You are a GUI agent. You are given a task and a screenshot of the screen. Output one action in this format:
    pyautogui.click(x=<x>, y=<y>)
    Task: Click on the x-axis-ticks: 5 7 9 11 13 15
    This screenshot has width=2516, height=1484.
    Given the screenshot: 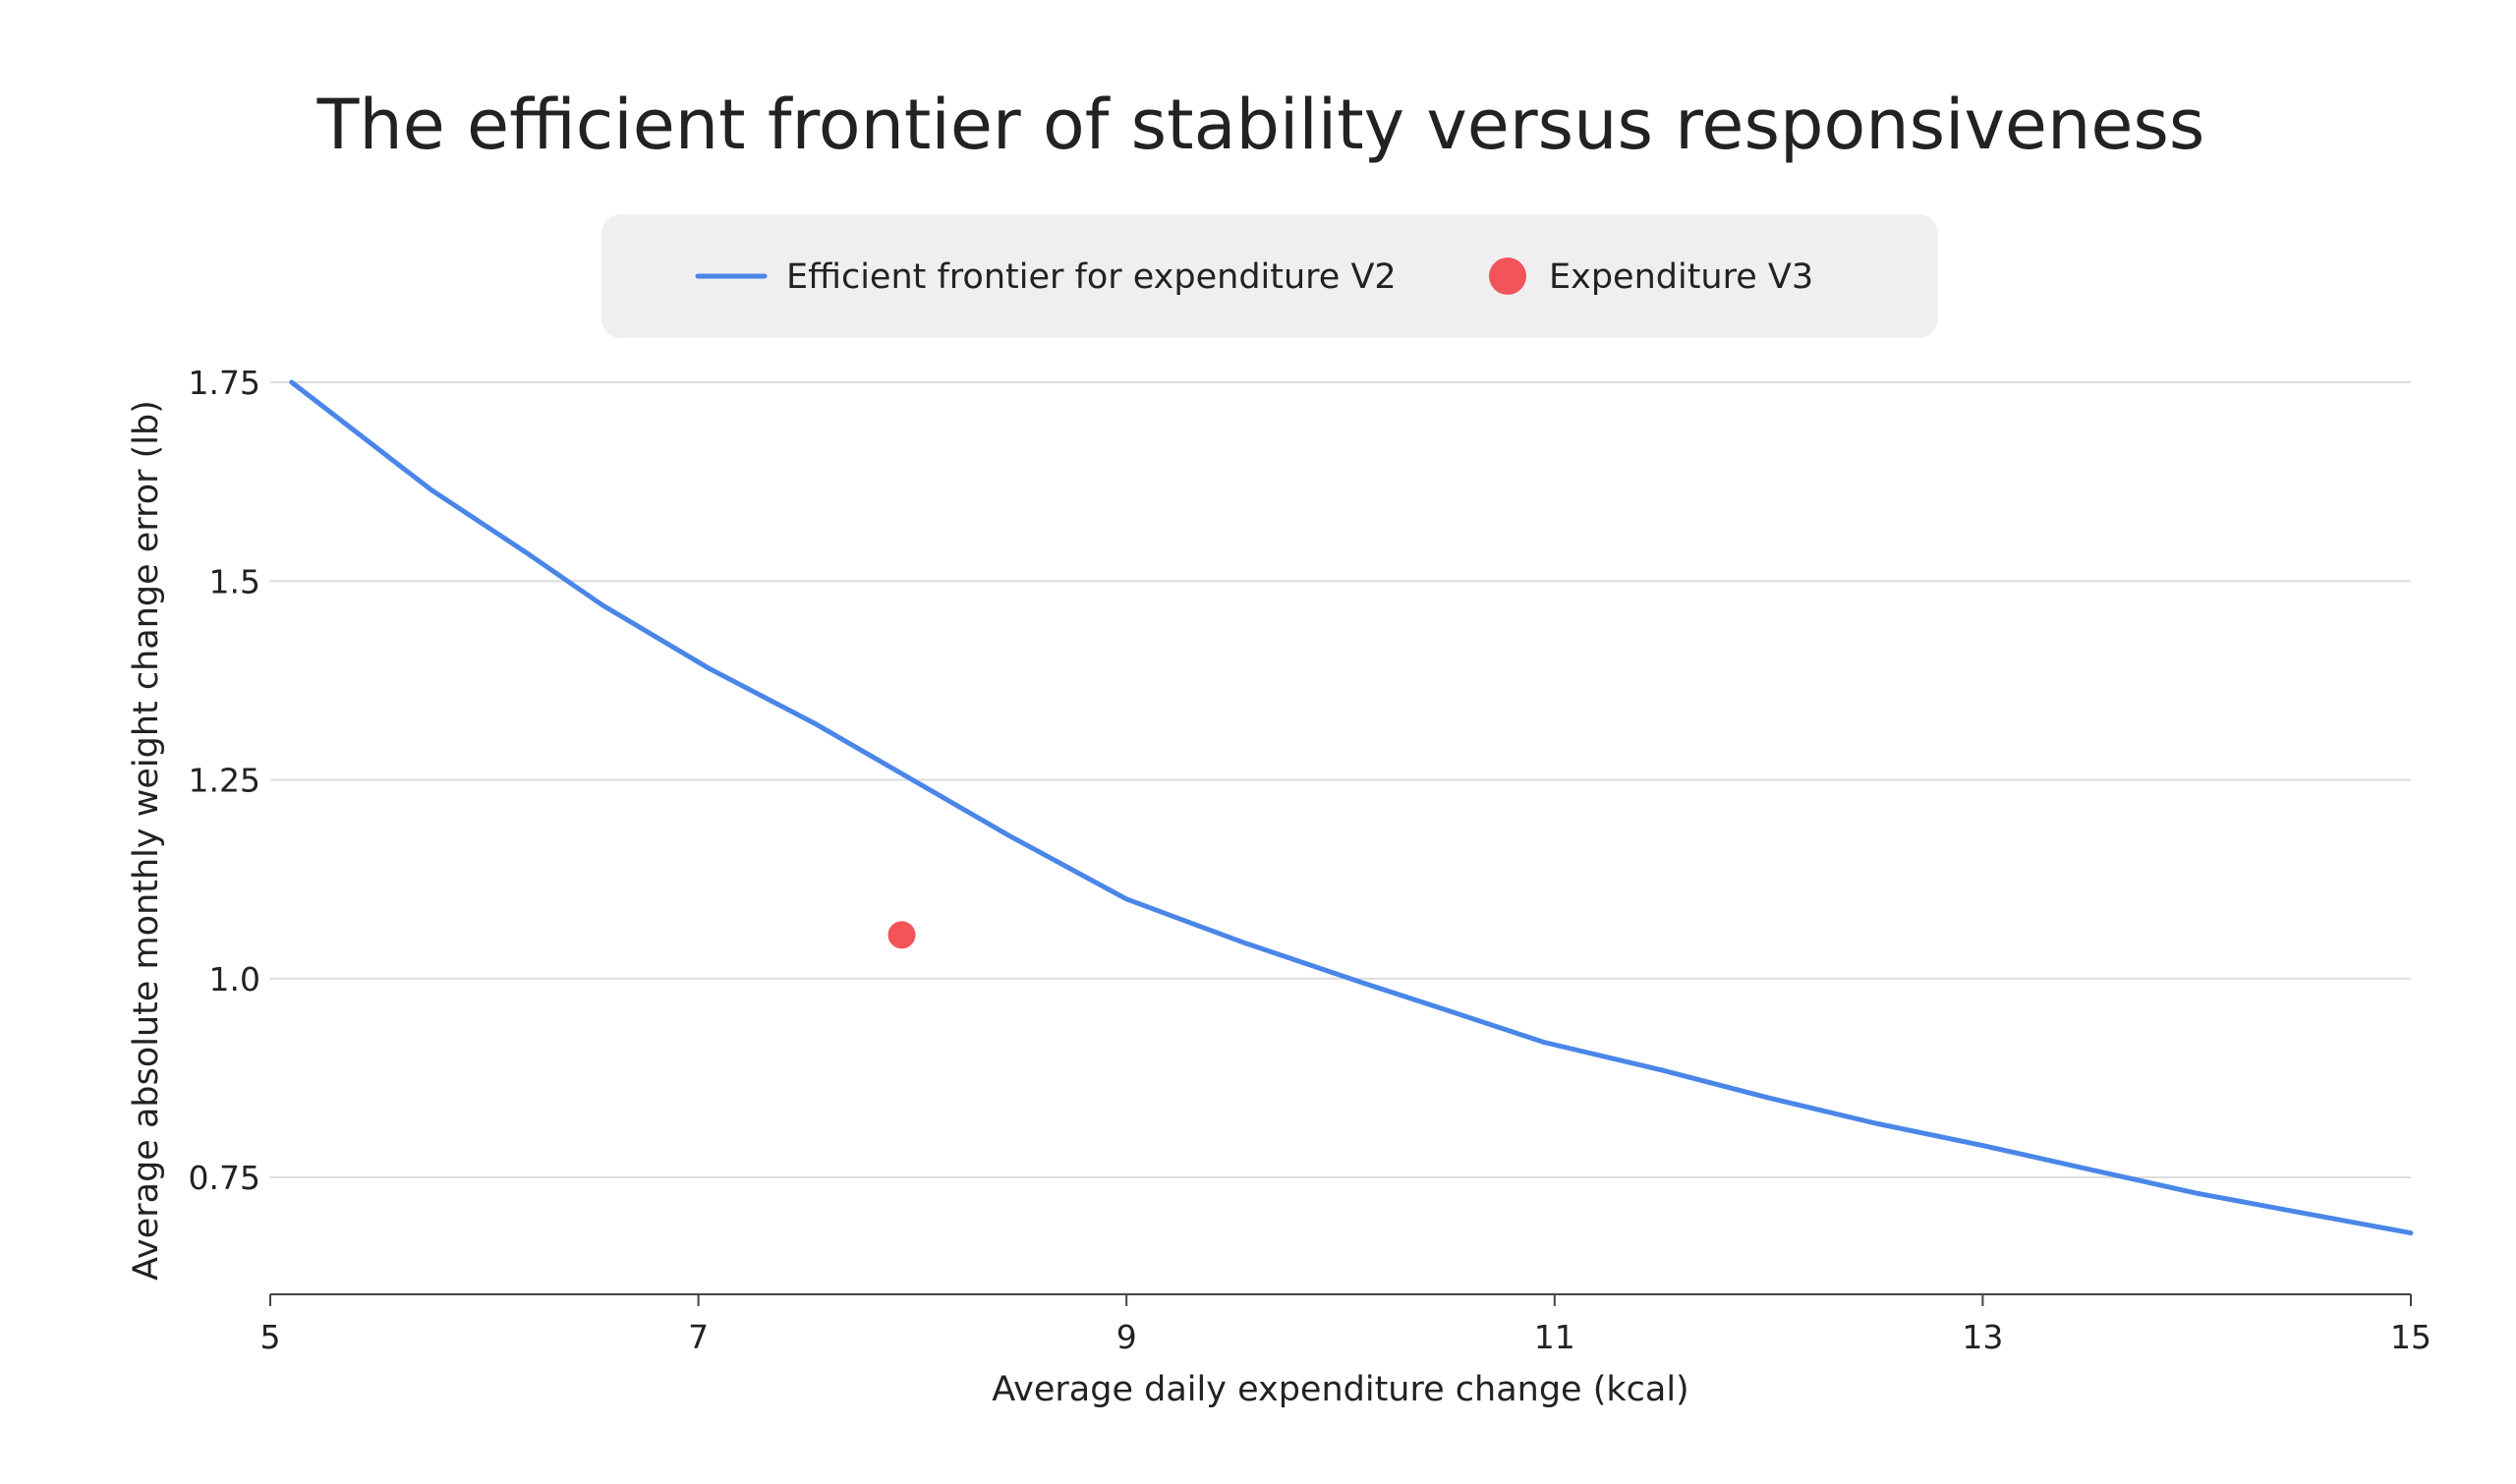 What is the action you would take?
    pyautogui.click(x=1345, y=1325)
    